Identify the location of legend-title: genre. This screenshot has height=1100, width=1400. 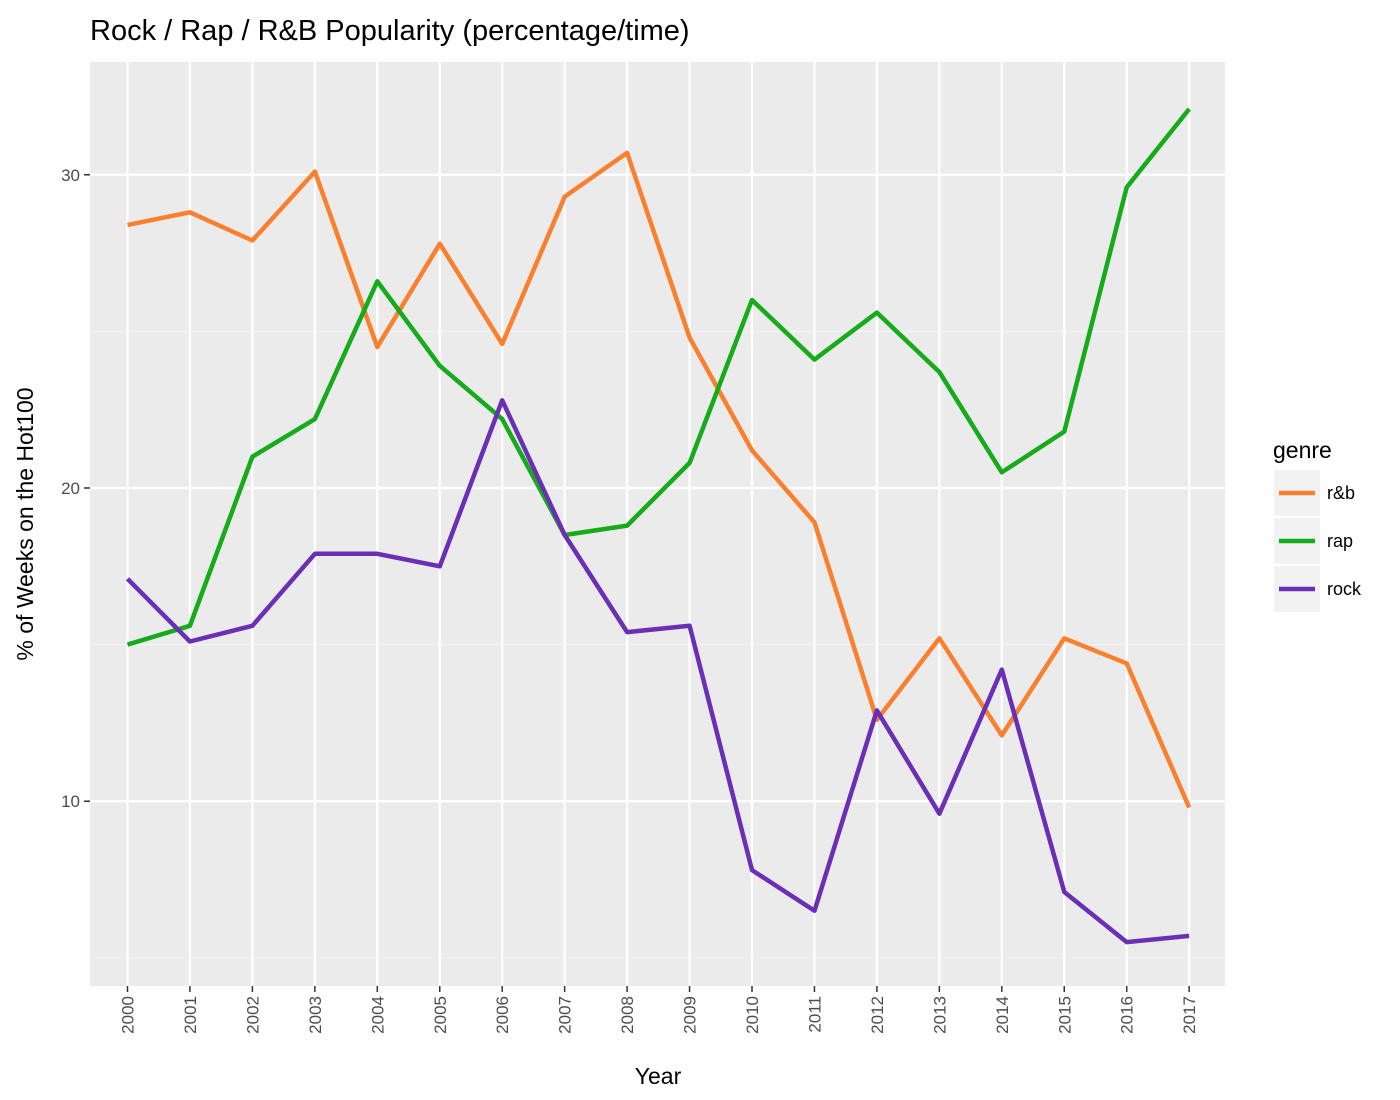
(1302, 450).